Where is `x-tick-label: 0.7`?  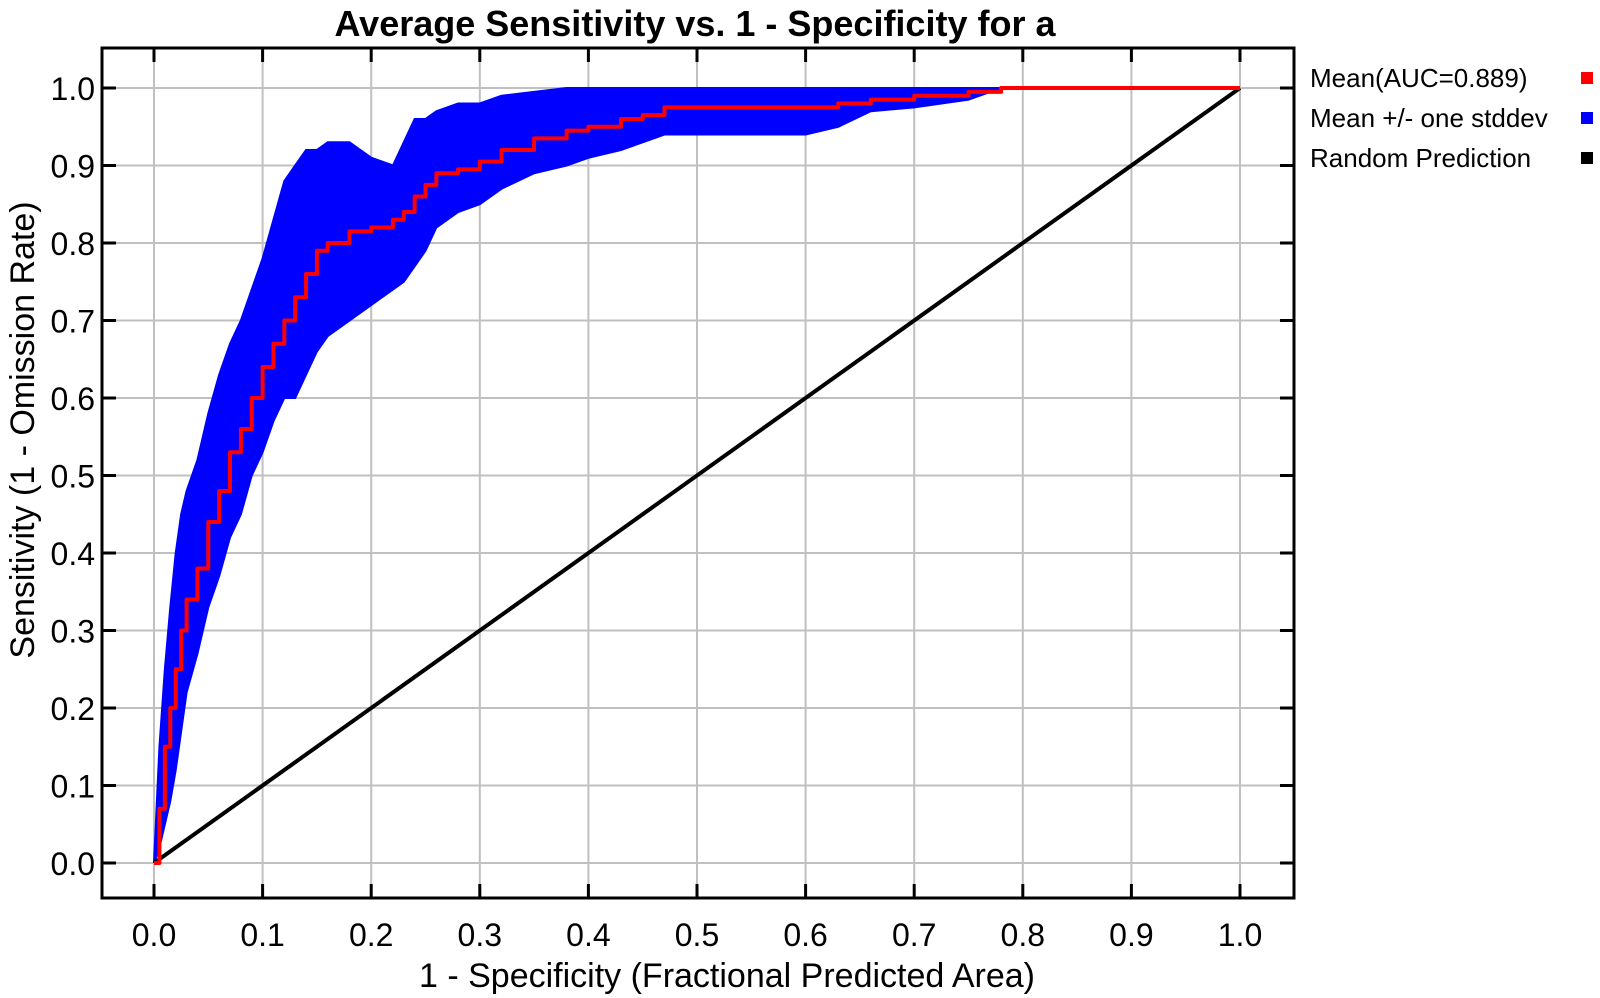
x-tick-label: 0.7 is located at coordinates (914, 935).